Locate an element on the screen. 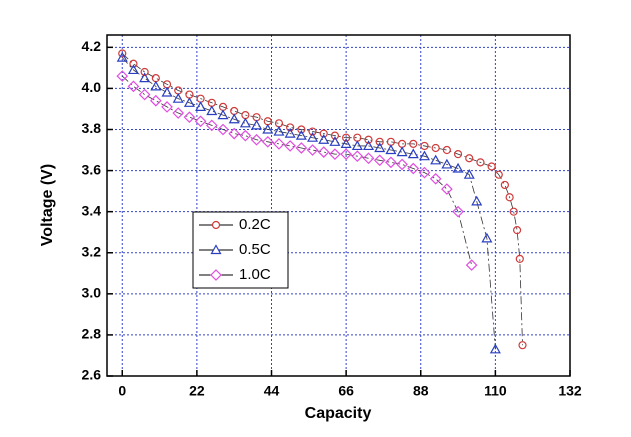 Image resolution: width=631 pixels, height=437 pixels. y-tick-label: 2.8 is located at coordinates (92, 334).